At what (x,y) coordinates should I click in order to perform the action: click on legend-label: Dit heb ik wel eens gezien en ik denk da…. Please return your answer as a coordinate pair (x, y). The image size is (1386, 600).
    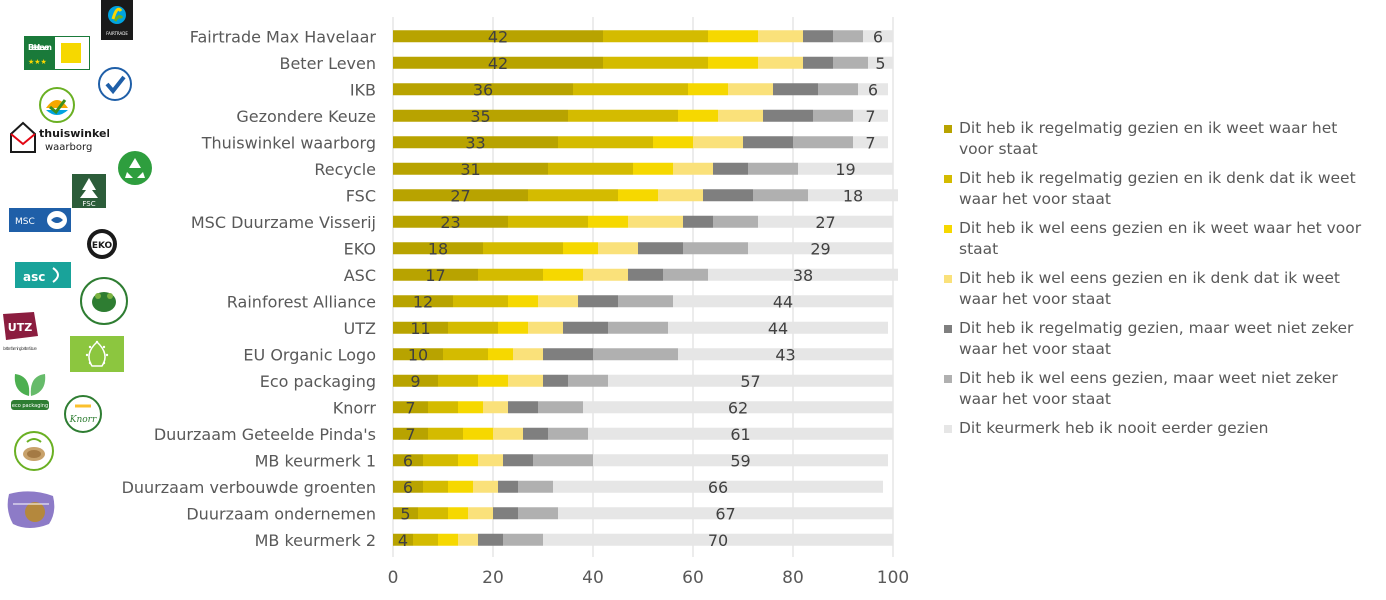
    Looking at the image, I should click on (1150, 288).